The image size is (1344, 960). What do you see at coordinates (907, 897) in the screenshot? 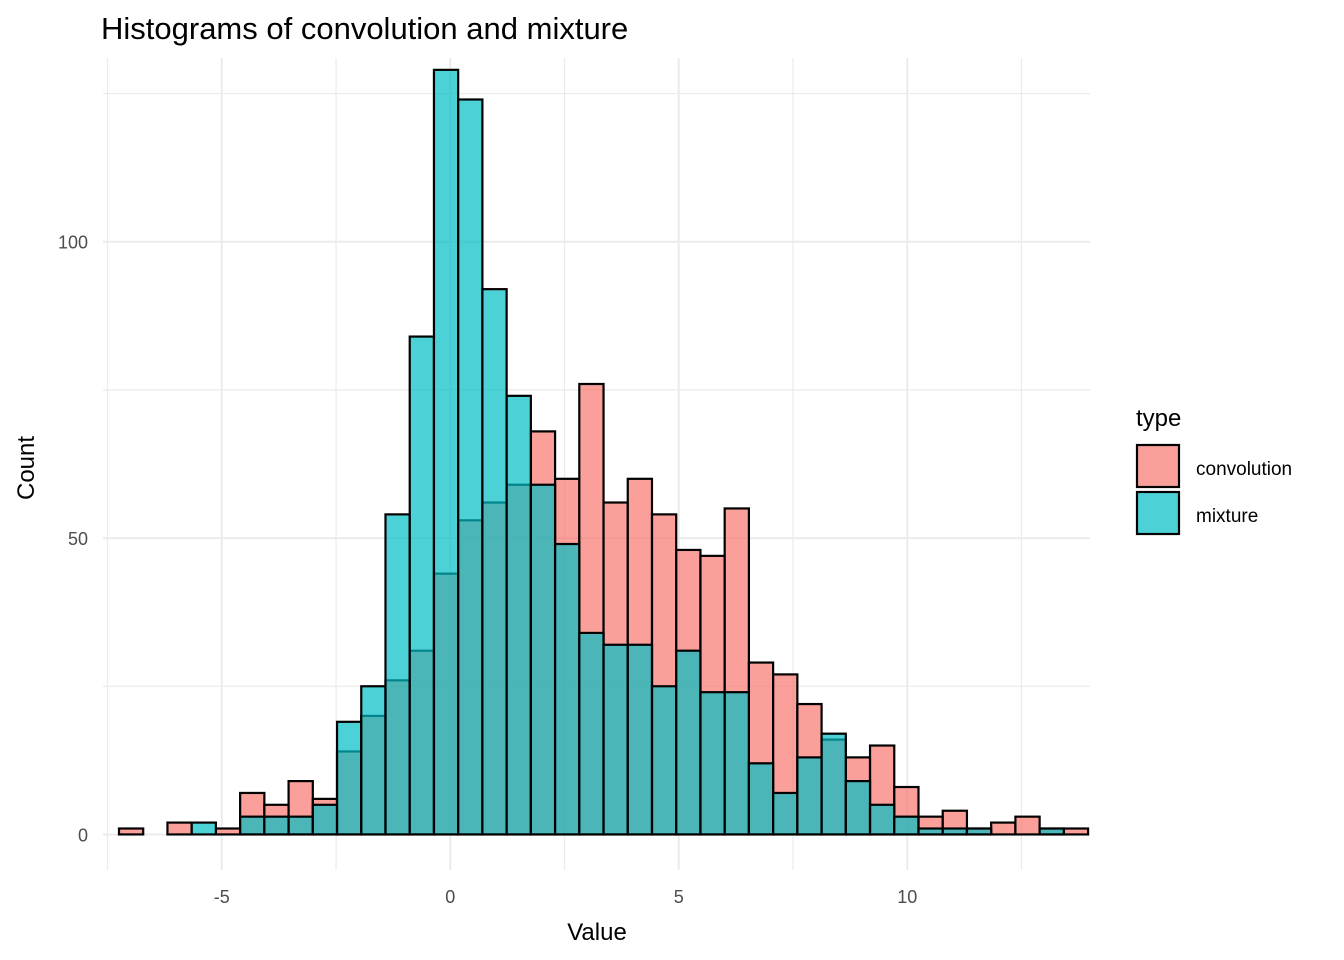
I see `x-tick-label: 10` at bounding box center [907, 897].